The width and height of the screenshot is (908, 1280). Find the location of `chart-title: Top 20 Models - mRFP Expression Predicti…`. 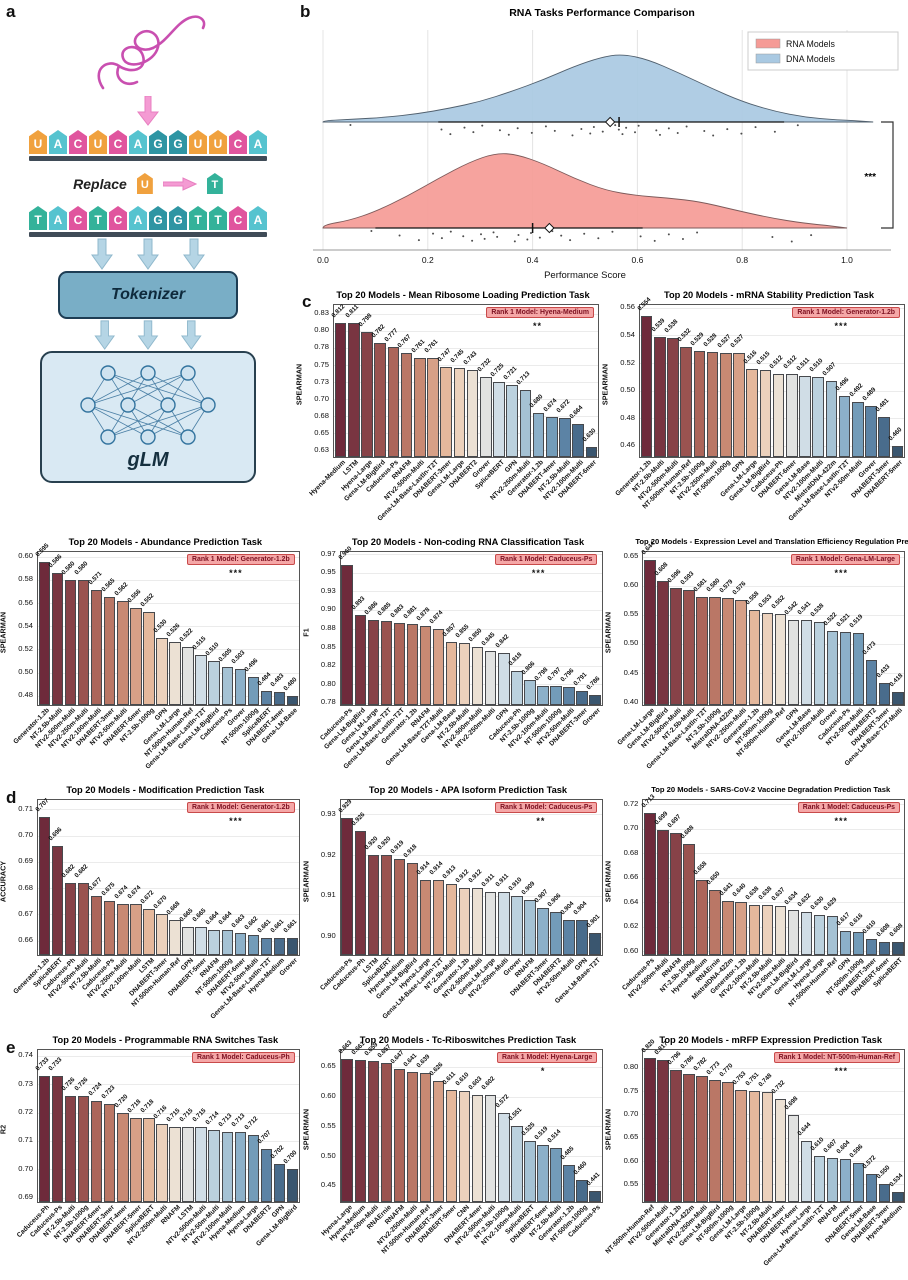

chart-title: Top 20 Models - mRFP Expression Predicti… is located at coordinates (771, 1040).